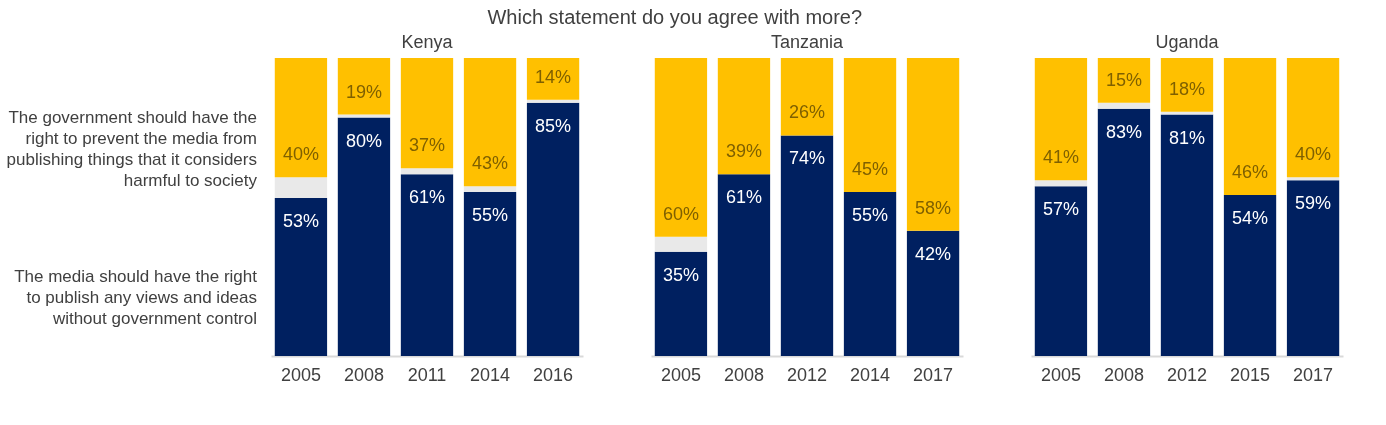  I want to click on data-label: 41%, so click(1060, 157).